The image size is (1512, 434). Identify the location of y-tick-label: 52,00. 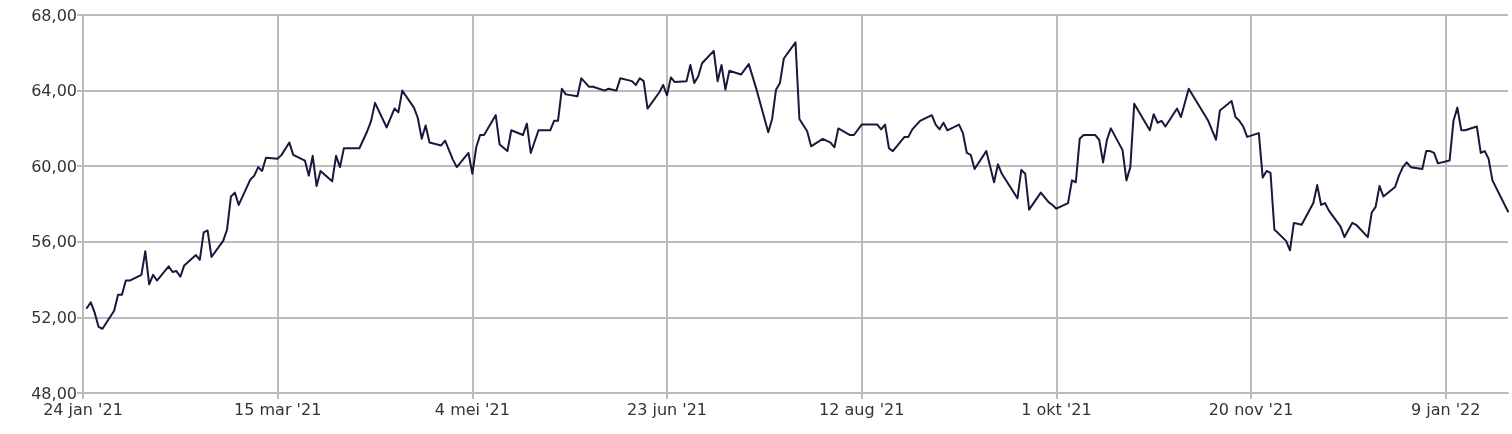
(54, 317).